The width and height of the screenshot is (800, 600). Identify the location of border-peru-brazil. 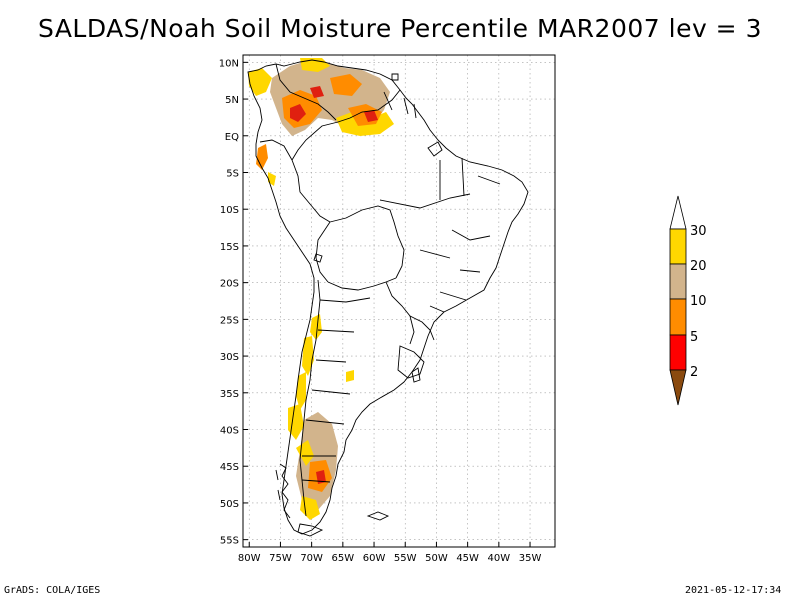
(311, 191).